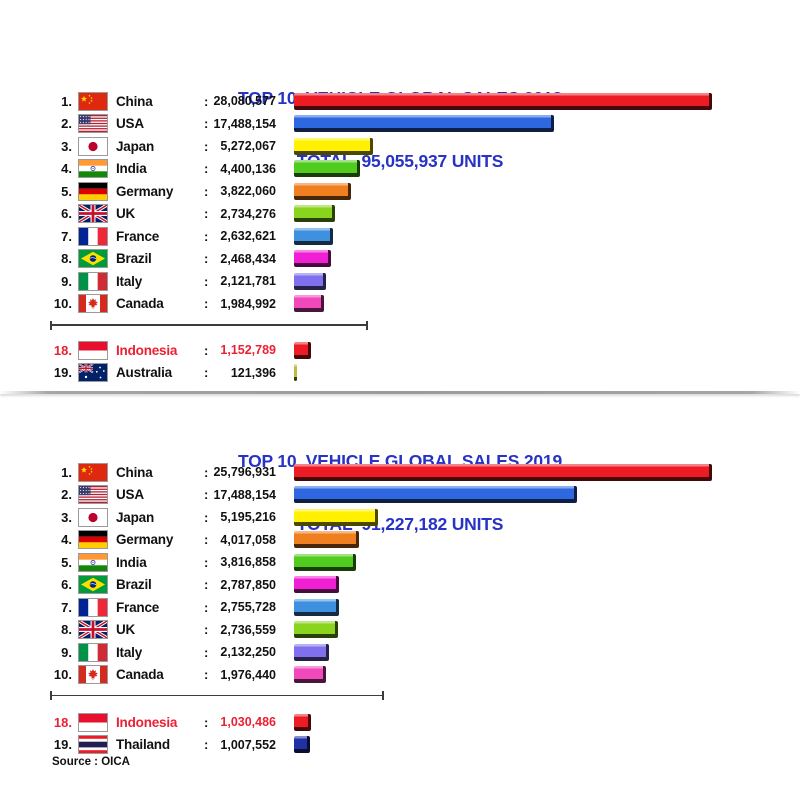 The width and height of the screenshot is (800, 800). What do you see at coordinates (400, 630) in the screenshot?
I see `row-uk: 8. UK:2,736,559` at bounding box center [400, 630].